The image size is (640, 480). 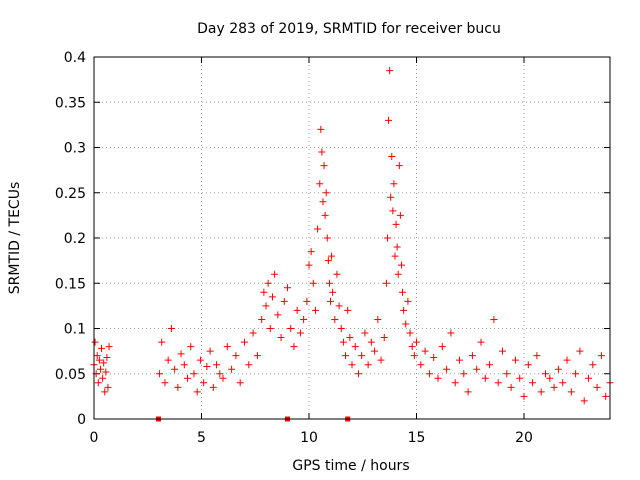 What do you see at coordinates (75, 239) in the screenshot?
I see `y-tick-label: 0.2` at bounding box center [75, 239].